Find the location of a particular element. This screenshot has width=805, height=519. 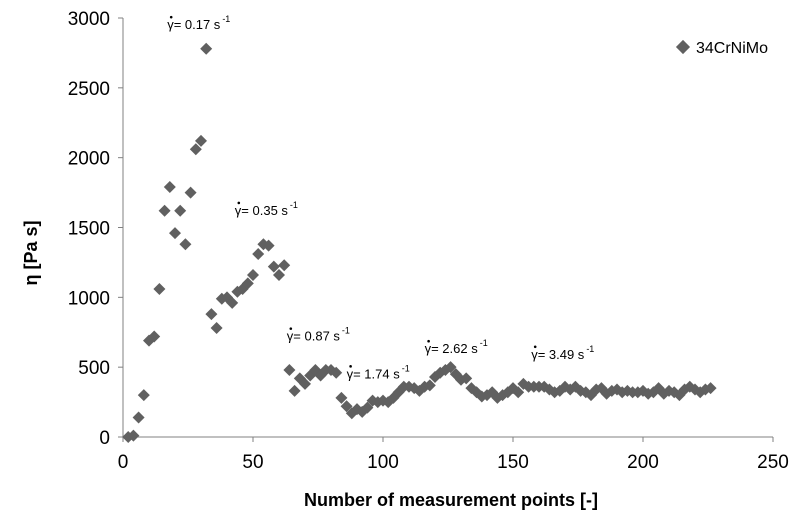

shear-rate-text: γ= 0.17 s is located at coordinates (194, 24).